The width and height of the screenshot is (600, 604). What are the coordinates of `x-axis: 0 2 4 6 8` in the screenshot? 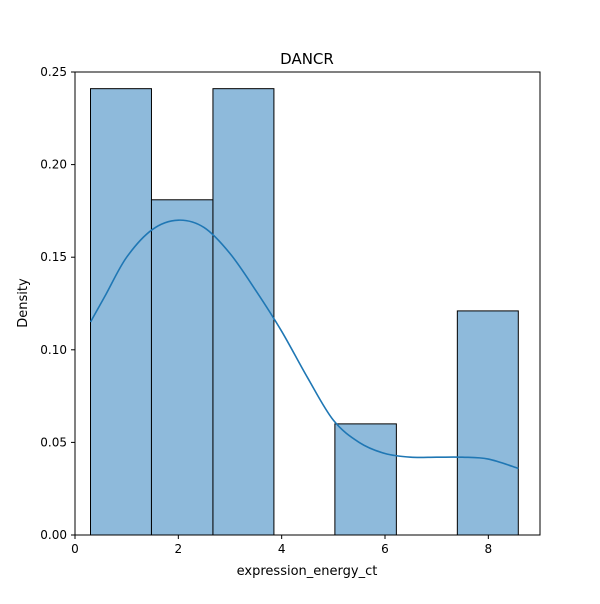 It's located at (281, 545).